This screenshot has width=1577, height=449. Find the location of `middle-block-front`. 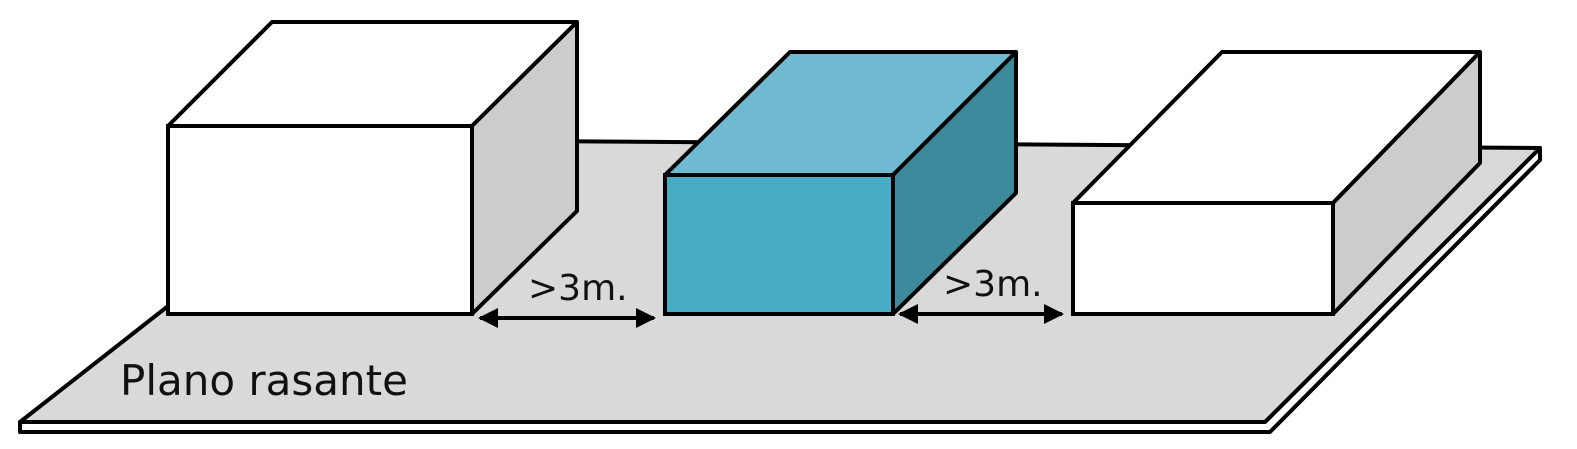

middle-block-front is located at coordinates (779, 244).